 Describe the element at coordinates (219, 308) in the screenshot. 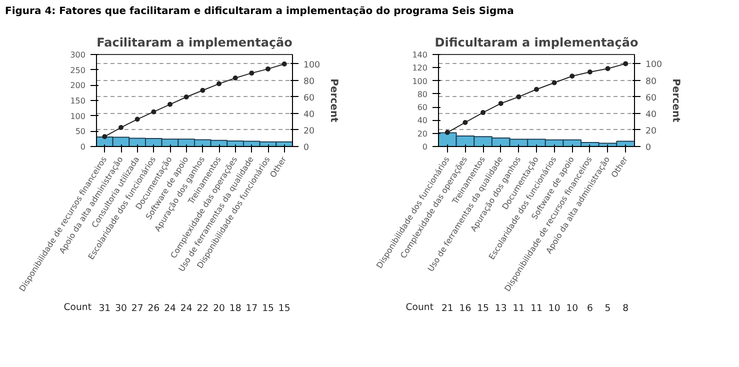

I see `data-label: 20` at that location.